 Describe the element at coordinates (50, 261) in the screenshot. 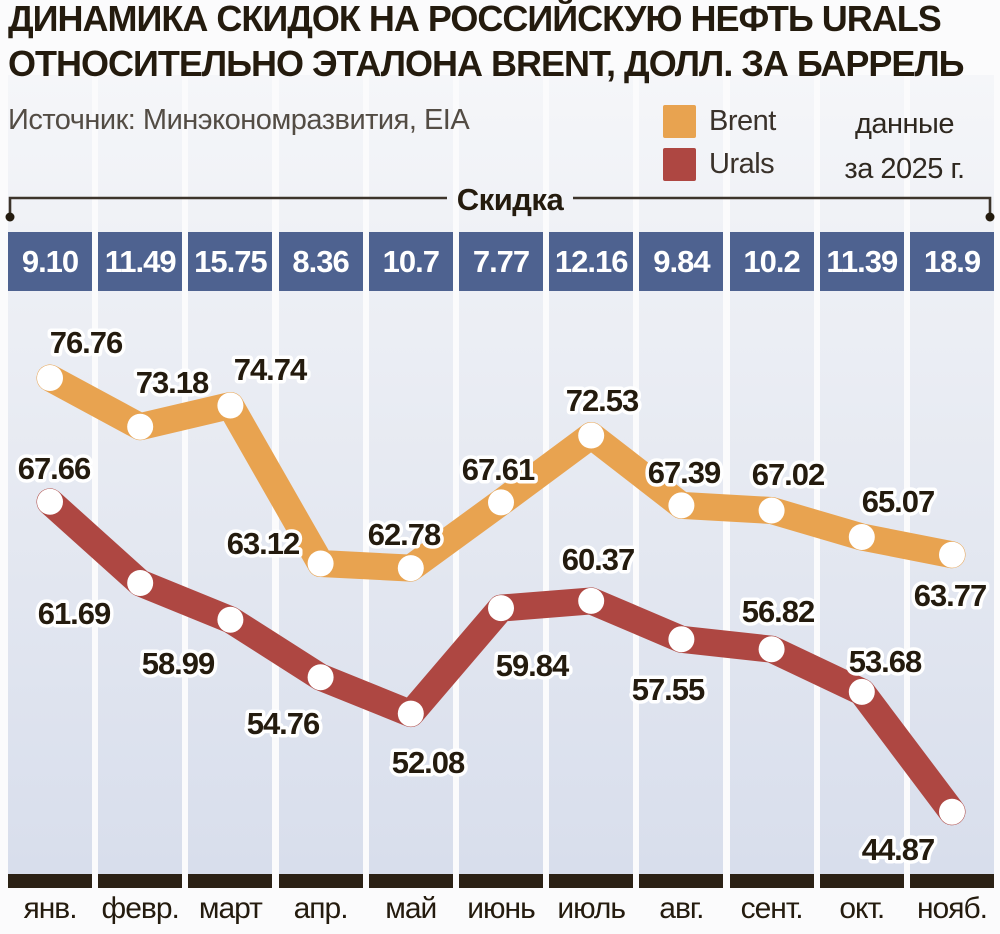

I see `discount-value-box: 9.10` at that location.